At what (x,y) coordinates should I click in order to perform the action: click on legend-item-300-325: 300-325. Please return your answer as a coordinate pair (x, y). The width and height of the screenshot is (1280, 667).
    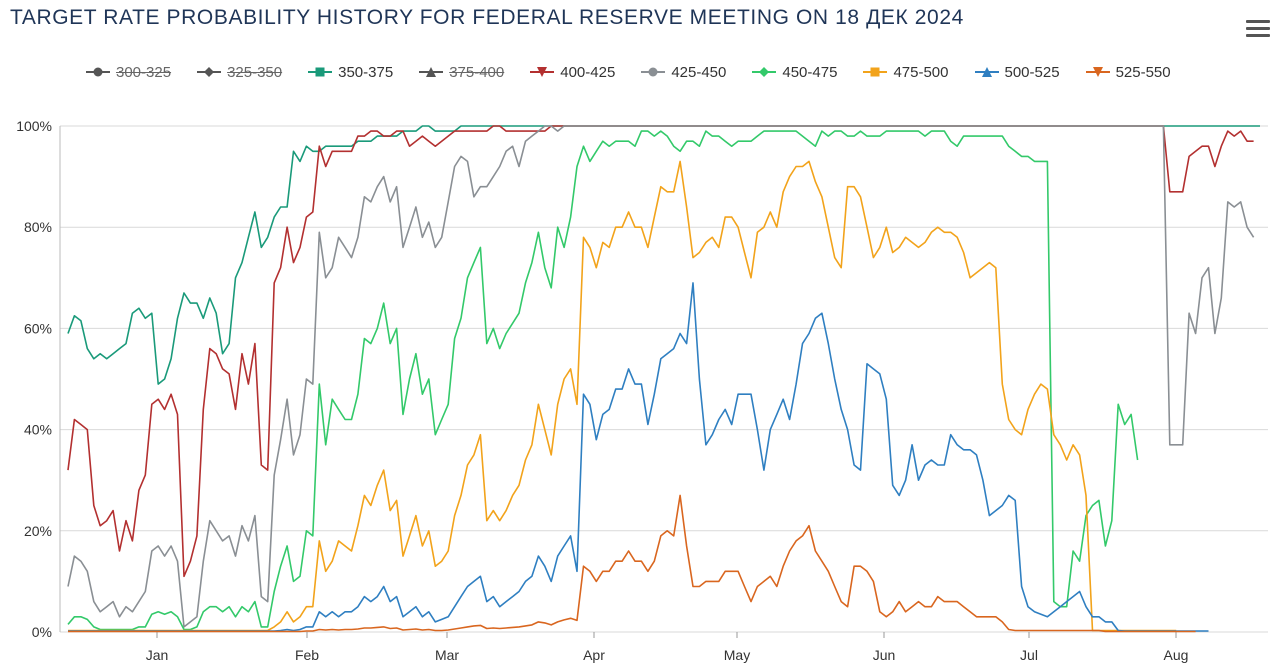
    Looking at the image, I should click on (128, 72).